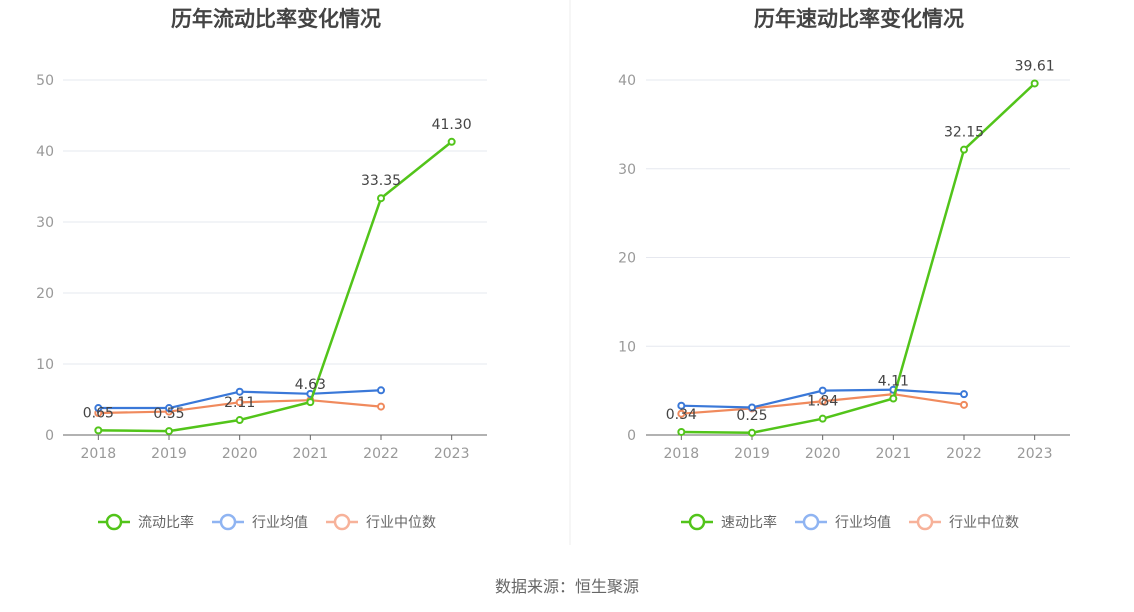  What do you see at coordinates (166, 522) in the screenshot?
I see `legend-label: 流动比率` at bounding box center [166, 522].